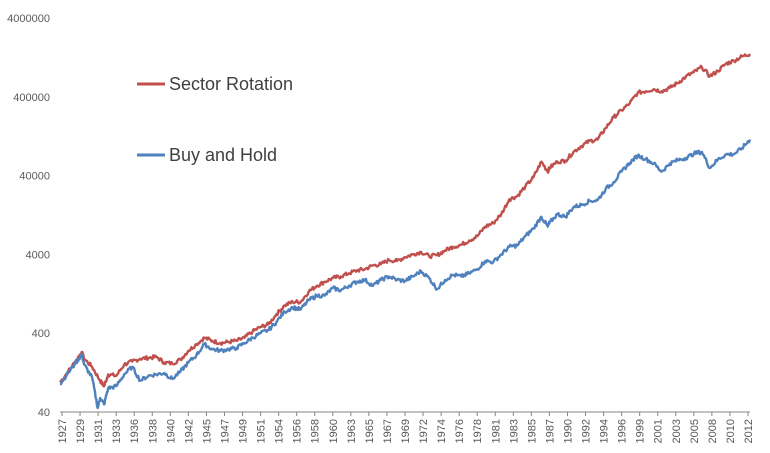  What do you see at coordinates (31, 98) in the screenshot?
I see `y-tick-label: 400000` at bounding box center [31, 98].